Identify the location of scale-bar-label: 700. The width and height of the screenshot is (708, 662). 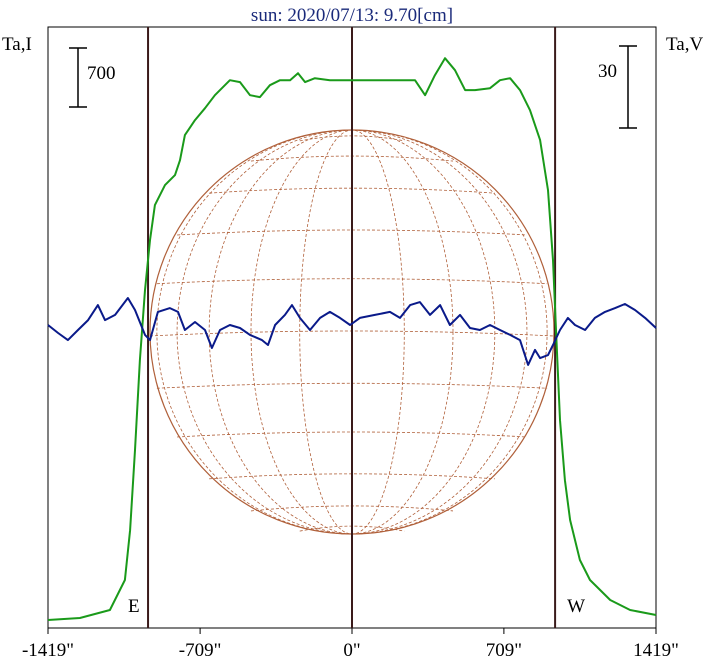
(101, 73).